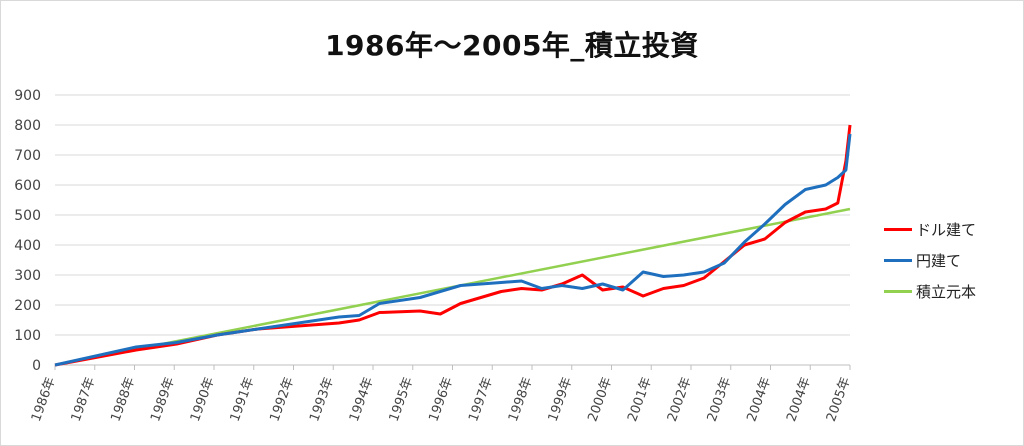  I want to click on legend-item-yen: 円建て, so click(930, 260).